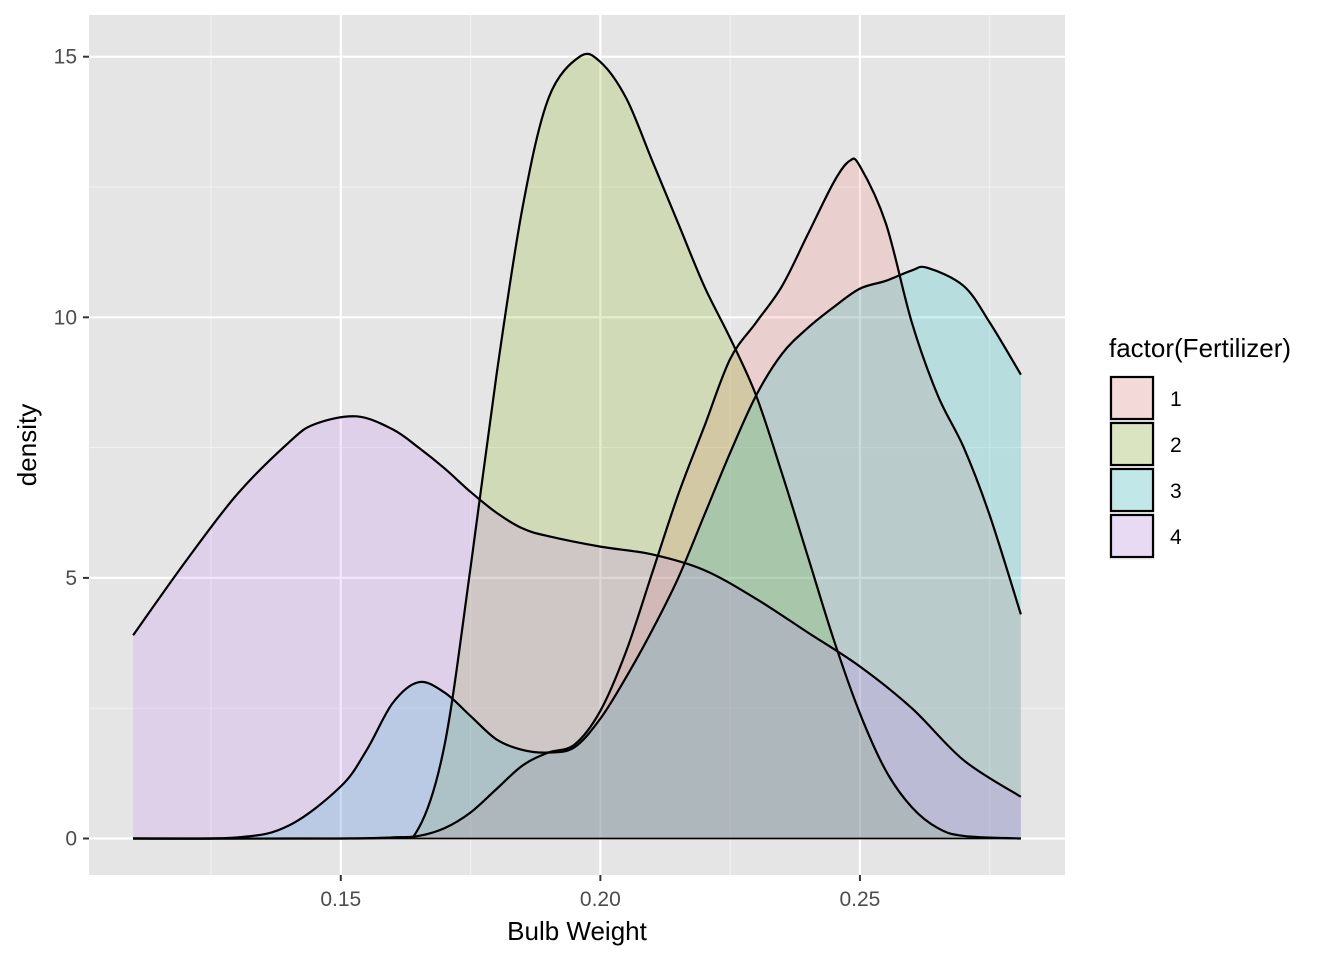 This screenshot has width=1344, height=960. I want to click on x-axis-title: Bulb Weight, so click(577, 931).